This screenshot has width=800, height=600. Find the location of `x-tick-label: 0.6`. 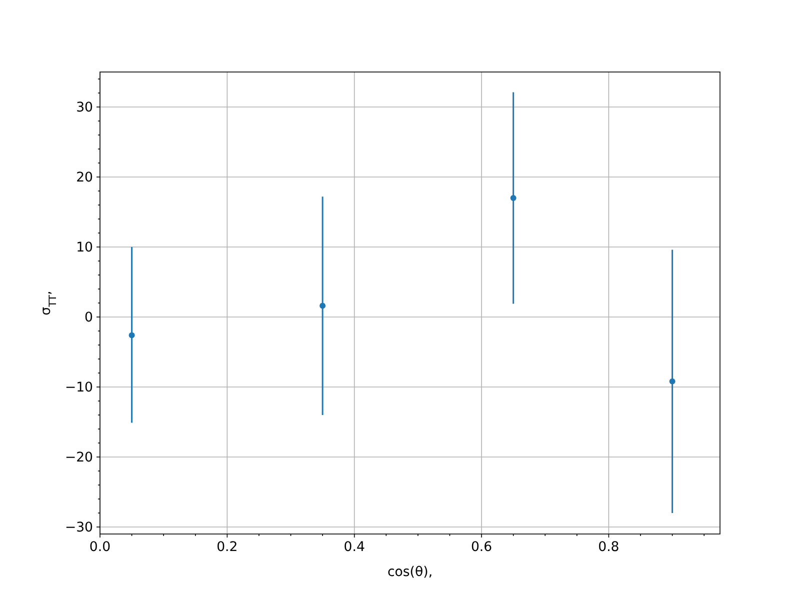

x-tick-label: 0.6 is located at coordinates (481, 547).